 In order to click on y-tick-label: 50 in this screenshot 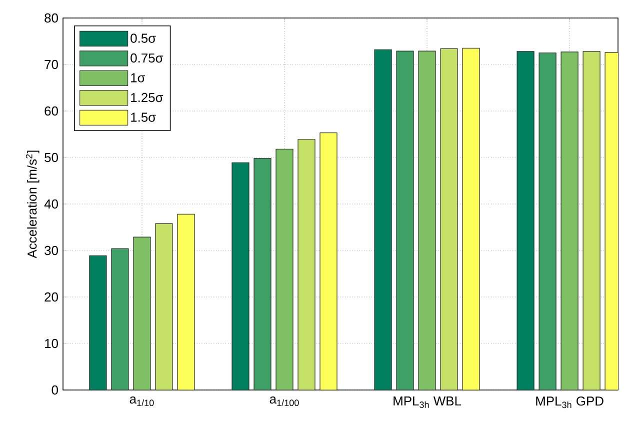, I will do `click(51, 157)`.